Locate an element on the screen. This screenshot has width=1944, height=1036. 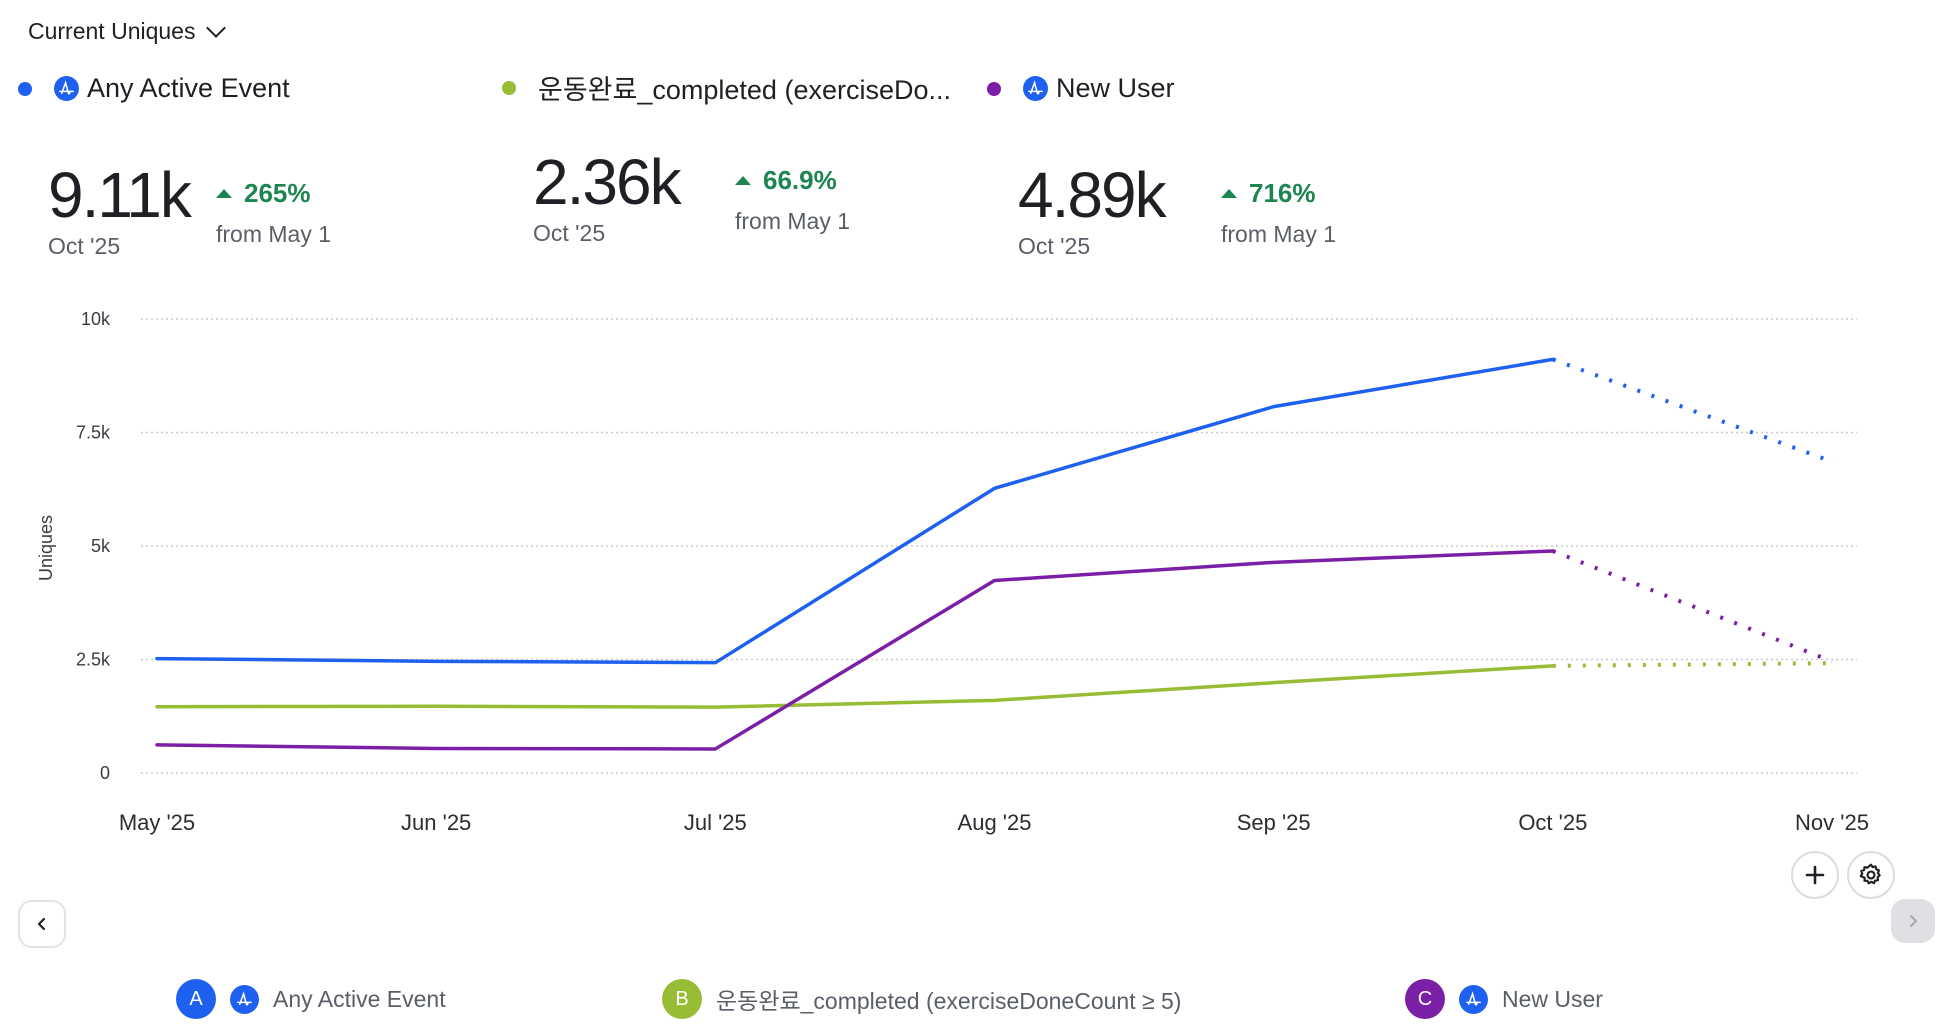
metric-value: 2.36k is located at coordinates (607, 182).